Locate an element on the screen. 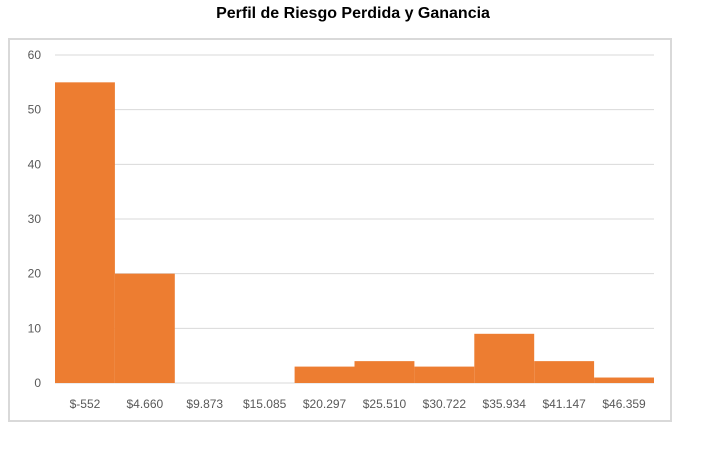 The height and width of the screenshot is (466, 706). x-tick-label: $30.722 is located at coordinates (445, 404).